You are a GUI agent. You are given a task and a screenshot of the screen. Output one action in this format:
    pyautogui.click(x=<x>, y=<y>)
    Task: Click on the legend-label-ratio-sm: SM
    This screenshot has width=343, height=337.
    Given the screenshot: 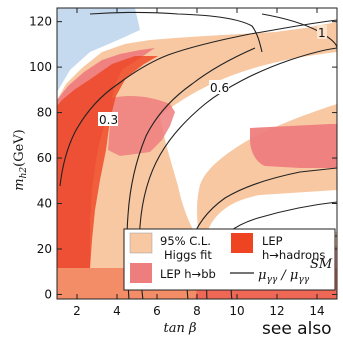 What is the action you would take?
    pyautogui.click(x=321, y=264)
    